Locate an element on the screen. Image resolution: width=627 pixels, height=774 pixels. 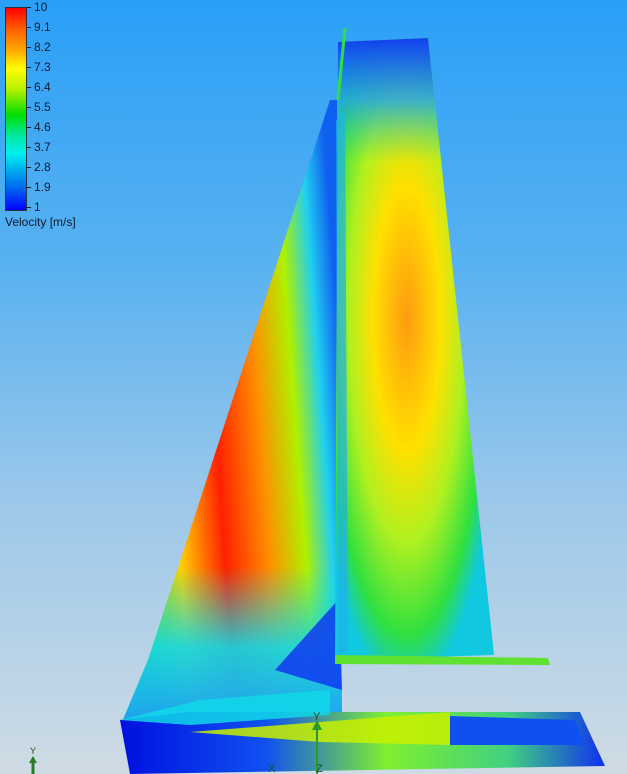
legend-tick: 4.6 is located at coordinates (39, 127).